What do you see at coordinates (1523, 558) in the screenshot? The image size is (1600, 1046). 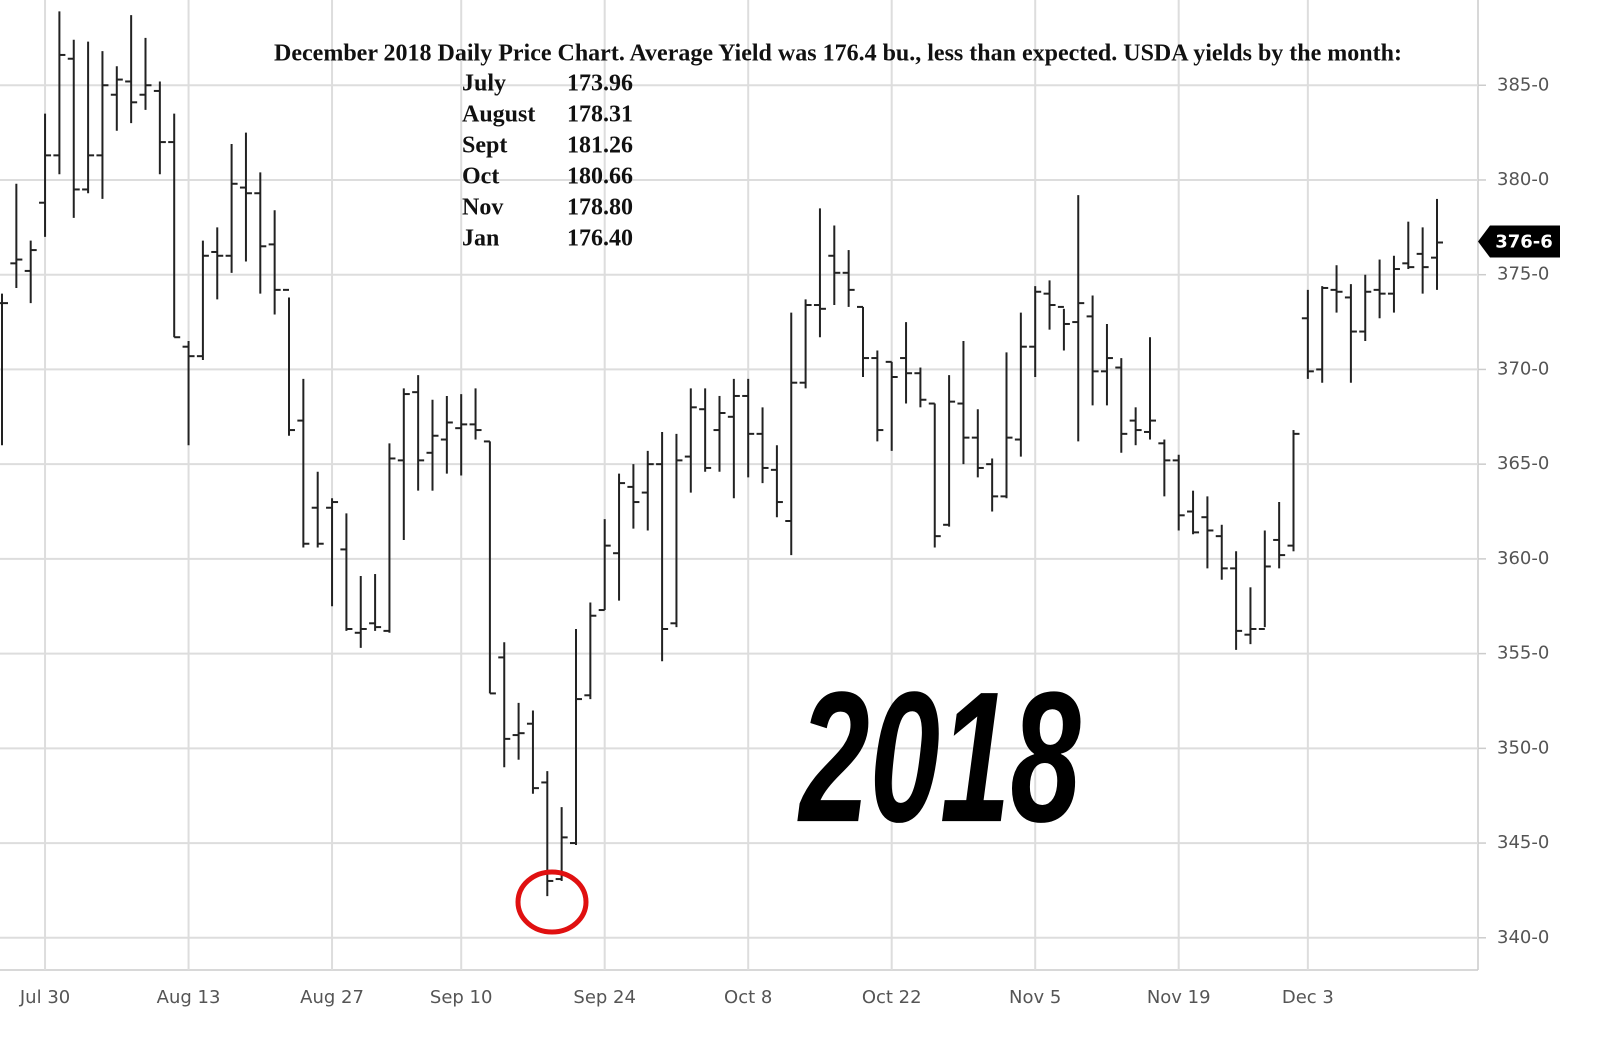 I see `y-tick-label: 360-0` at bounding box center [1523, 558].